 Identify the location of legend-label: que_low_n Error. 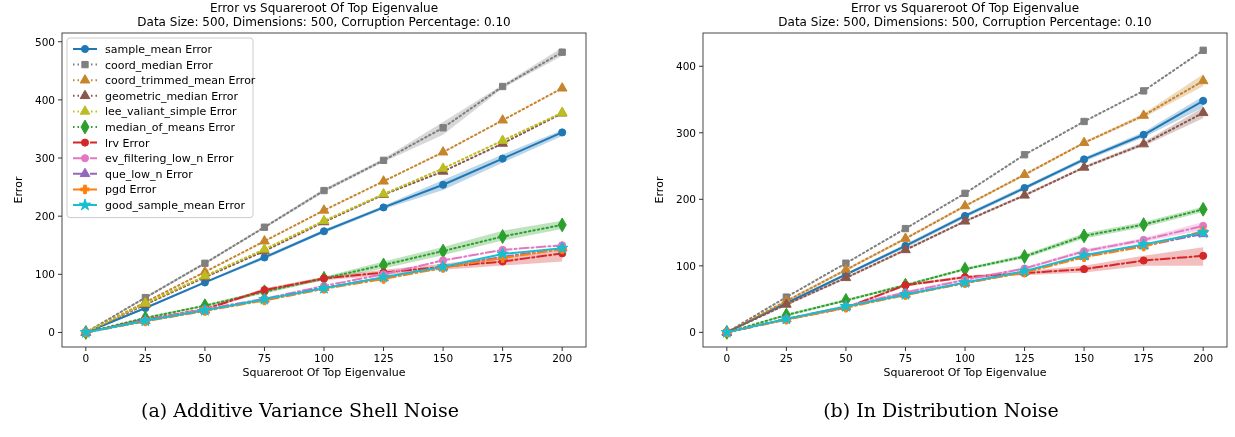
(149, 174).